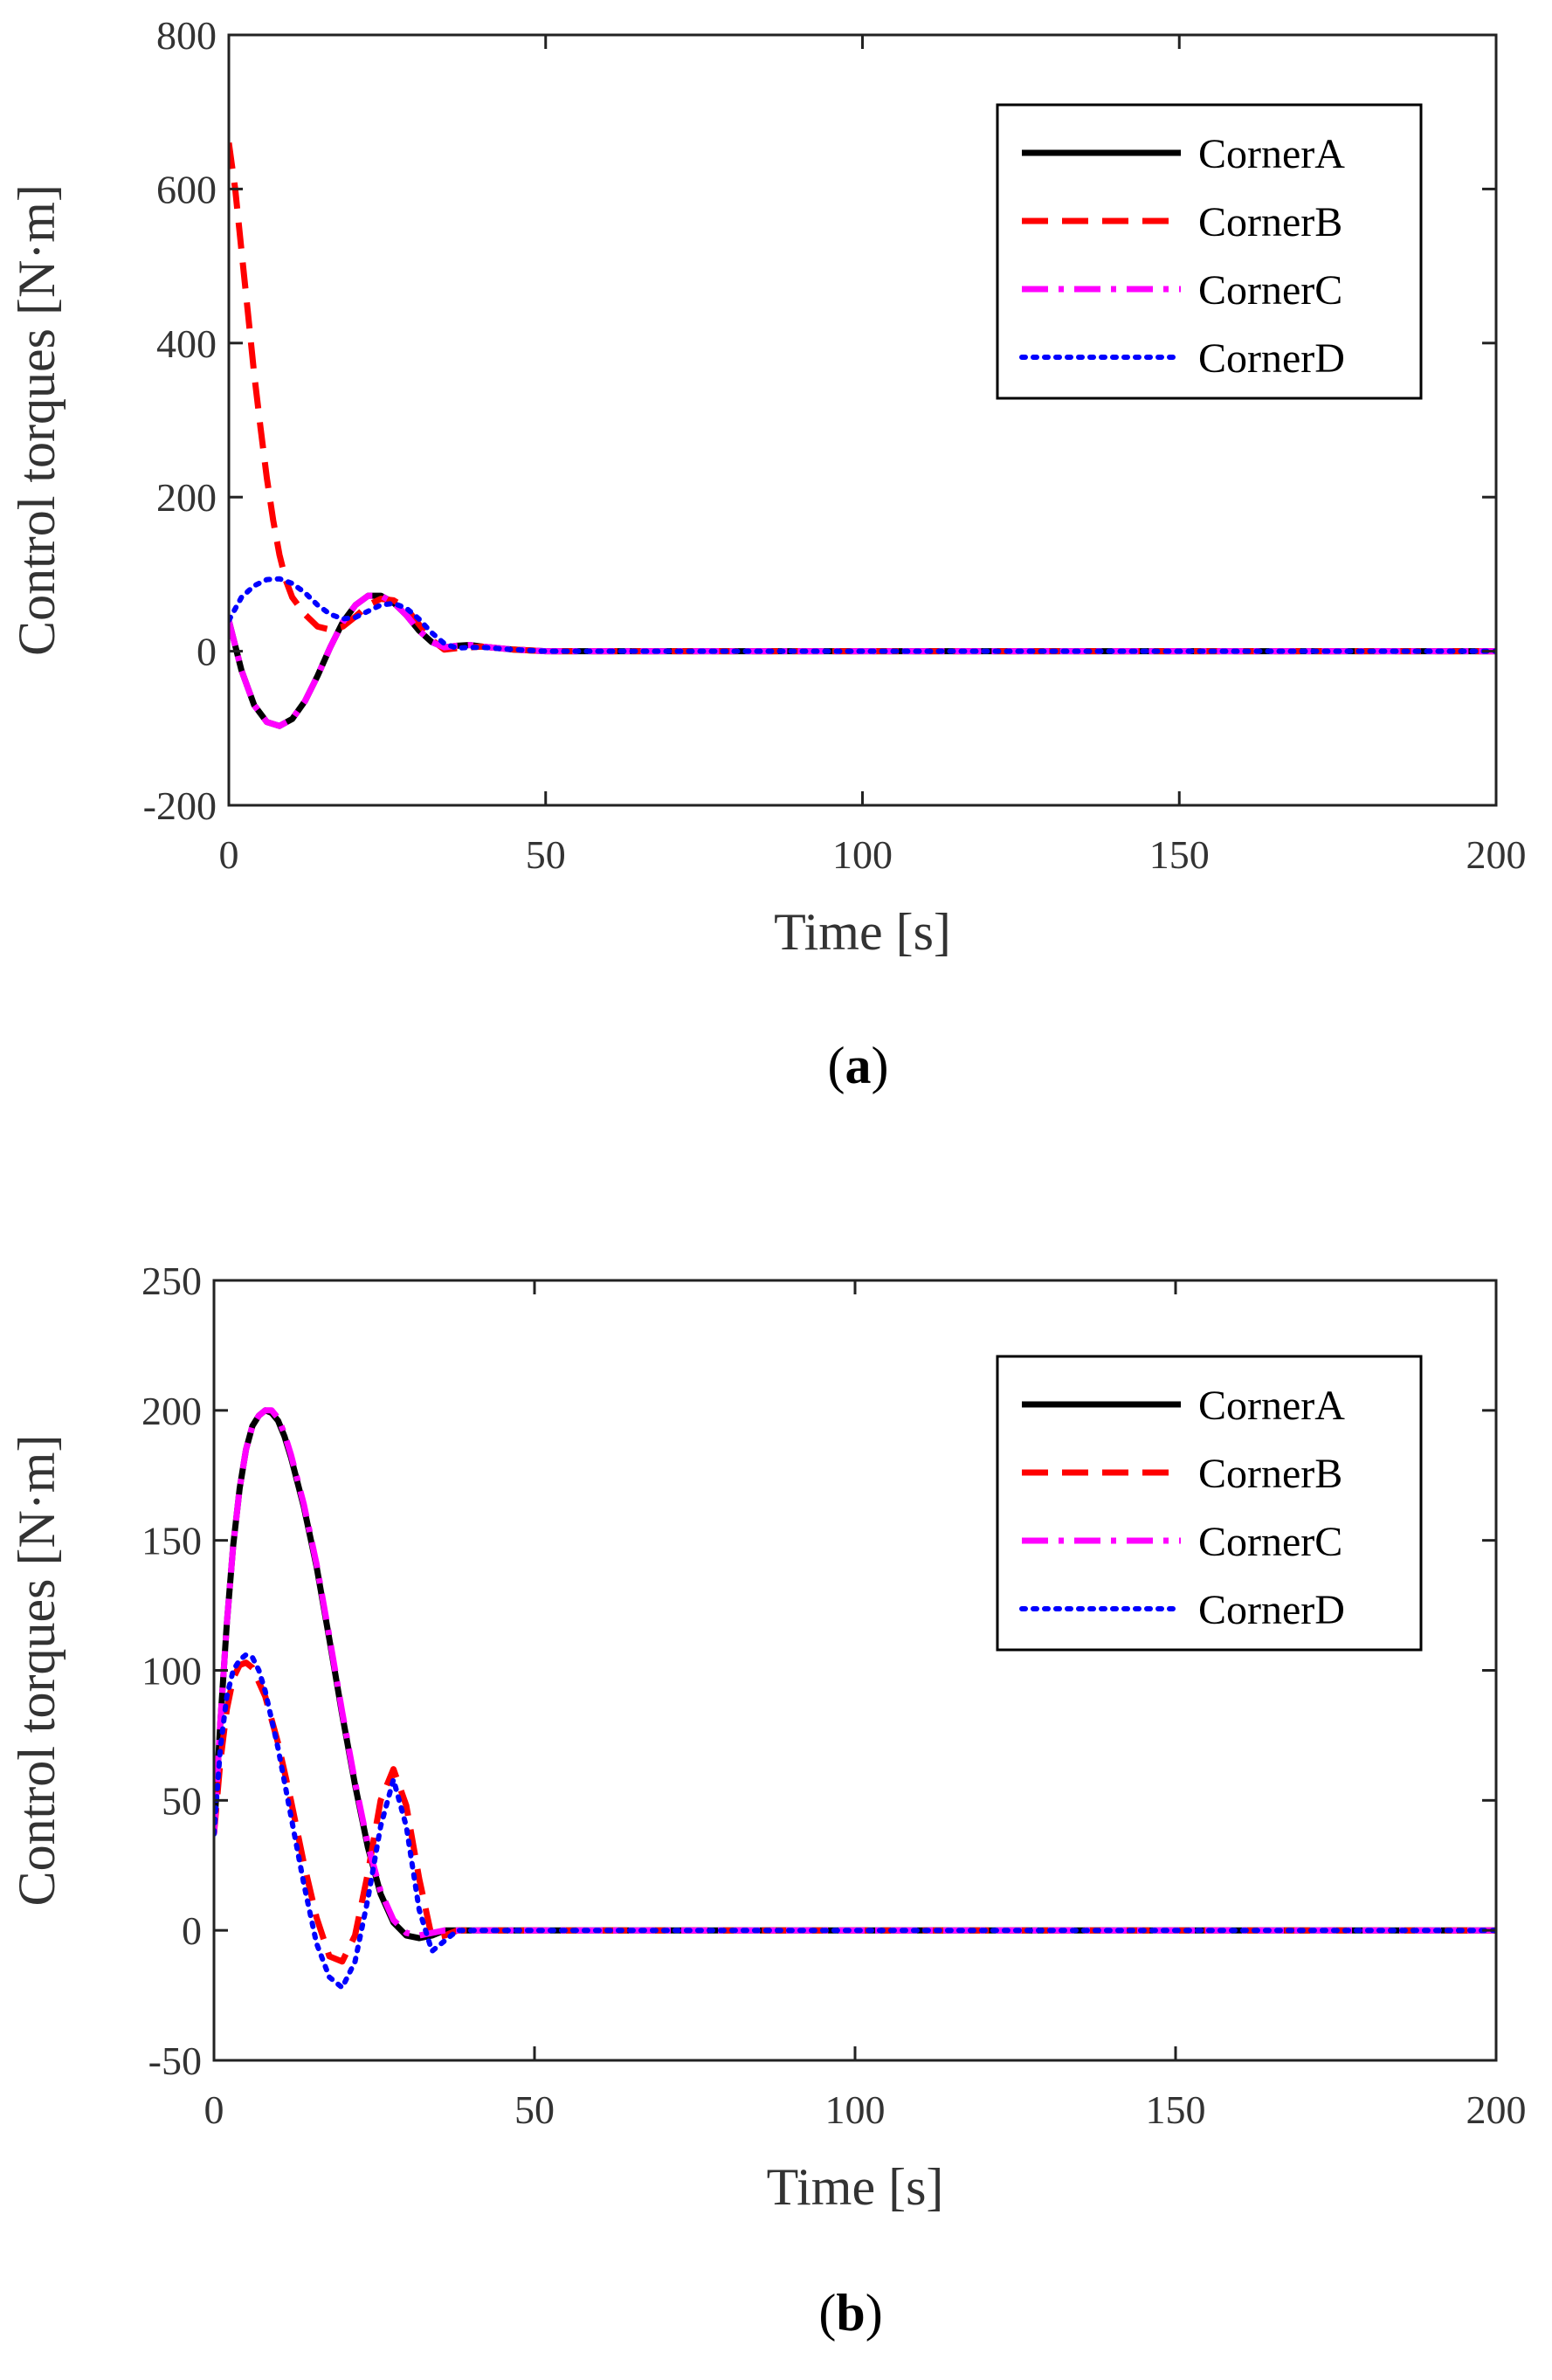  What do you see at coordinates (171, 1541) in the screenshot?
I see `y-tick-label: 150` at bounding box center [171, 1541].